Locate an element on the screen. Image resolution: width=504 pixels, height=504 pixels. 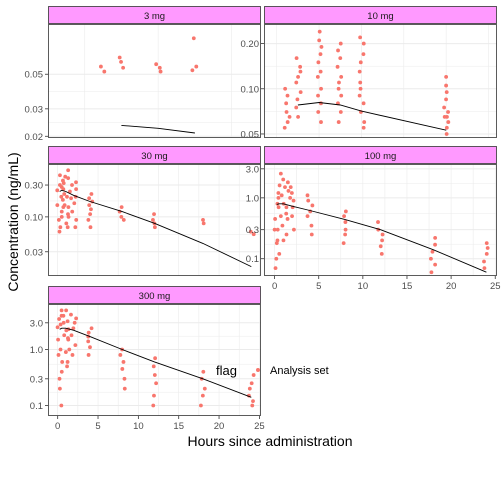
facet-strip-label: 30 mg is located at coordinates (154, 156).